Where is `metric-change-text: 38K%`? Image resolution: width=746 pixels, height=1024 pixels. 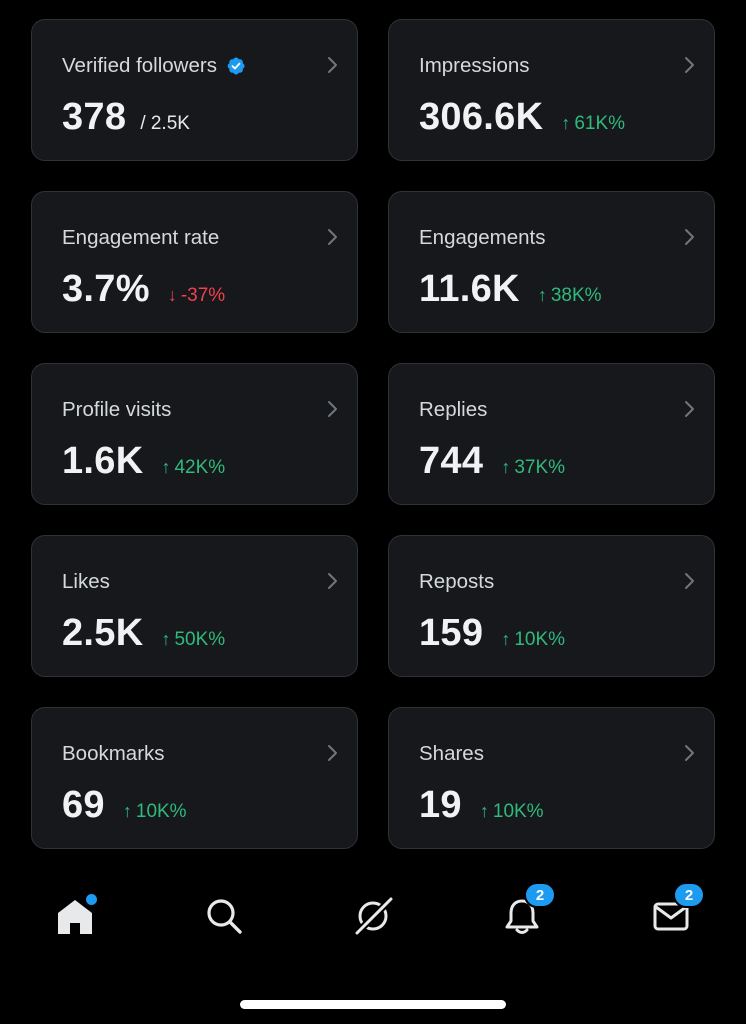 metric-change-text: 38K% is located at coordinates (576, 295).